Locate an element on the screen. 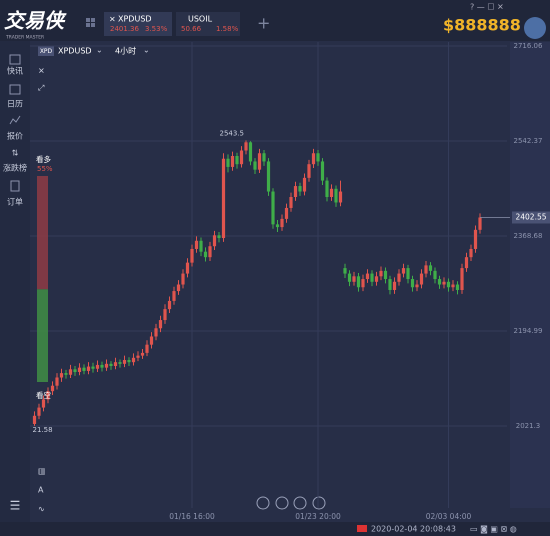 This screenshot has width=550, height=536. balance-toggle: ⌄ is located at coordinates (506, 26).